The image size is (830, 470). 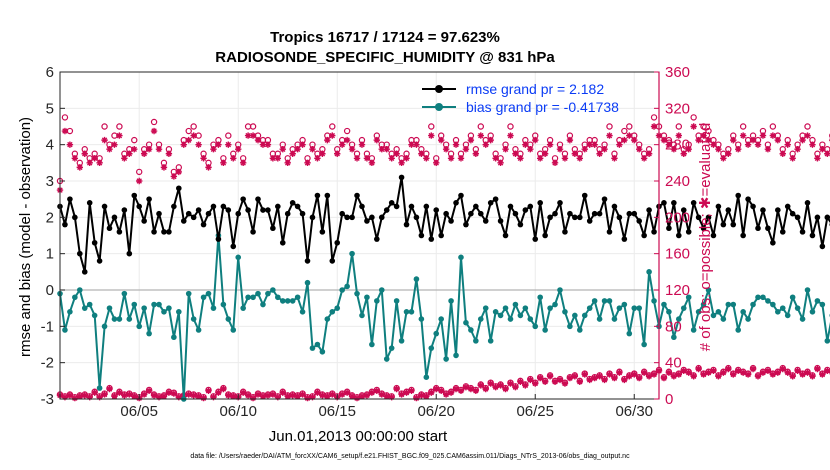 What do you see at coordinates (385, 57) in the screenshot?
I see `chart-title-line2: RADIOSONDE_SPECIFIC_HUMIDITY @ 831 hPa` at bounding box center [385, 57].